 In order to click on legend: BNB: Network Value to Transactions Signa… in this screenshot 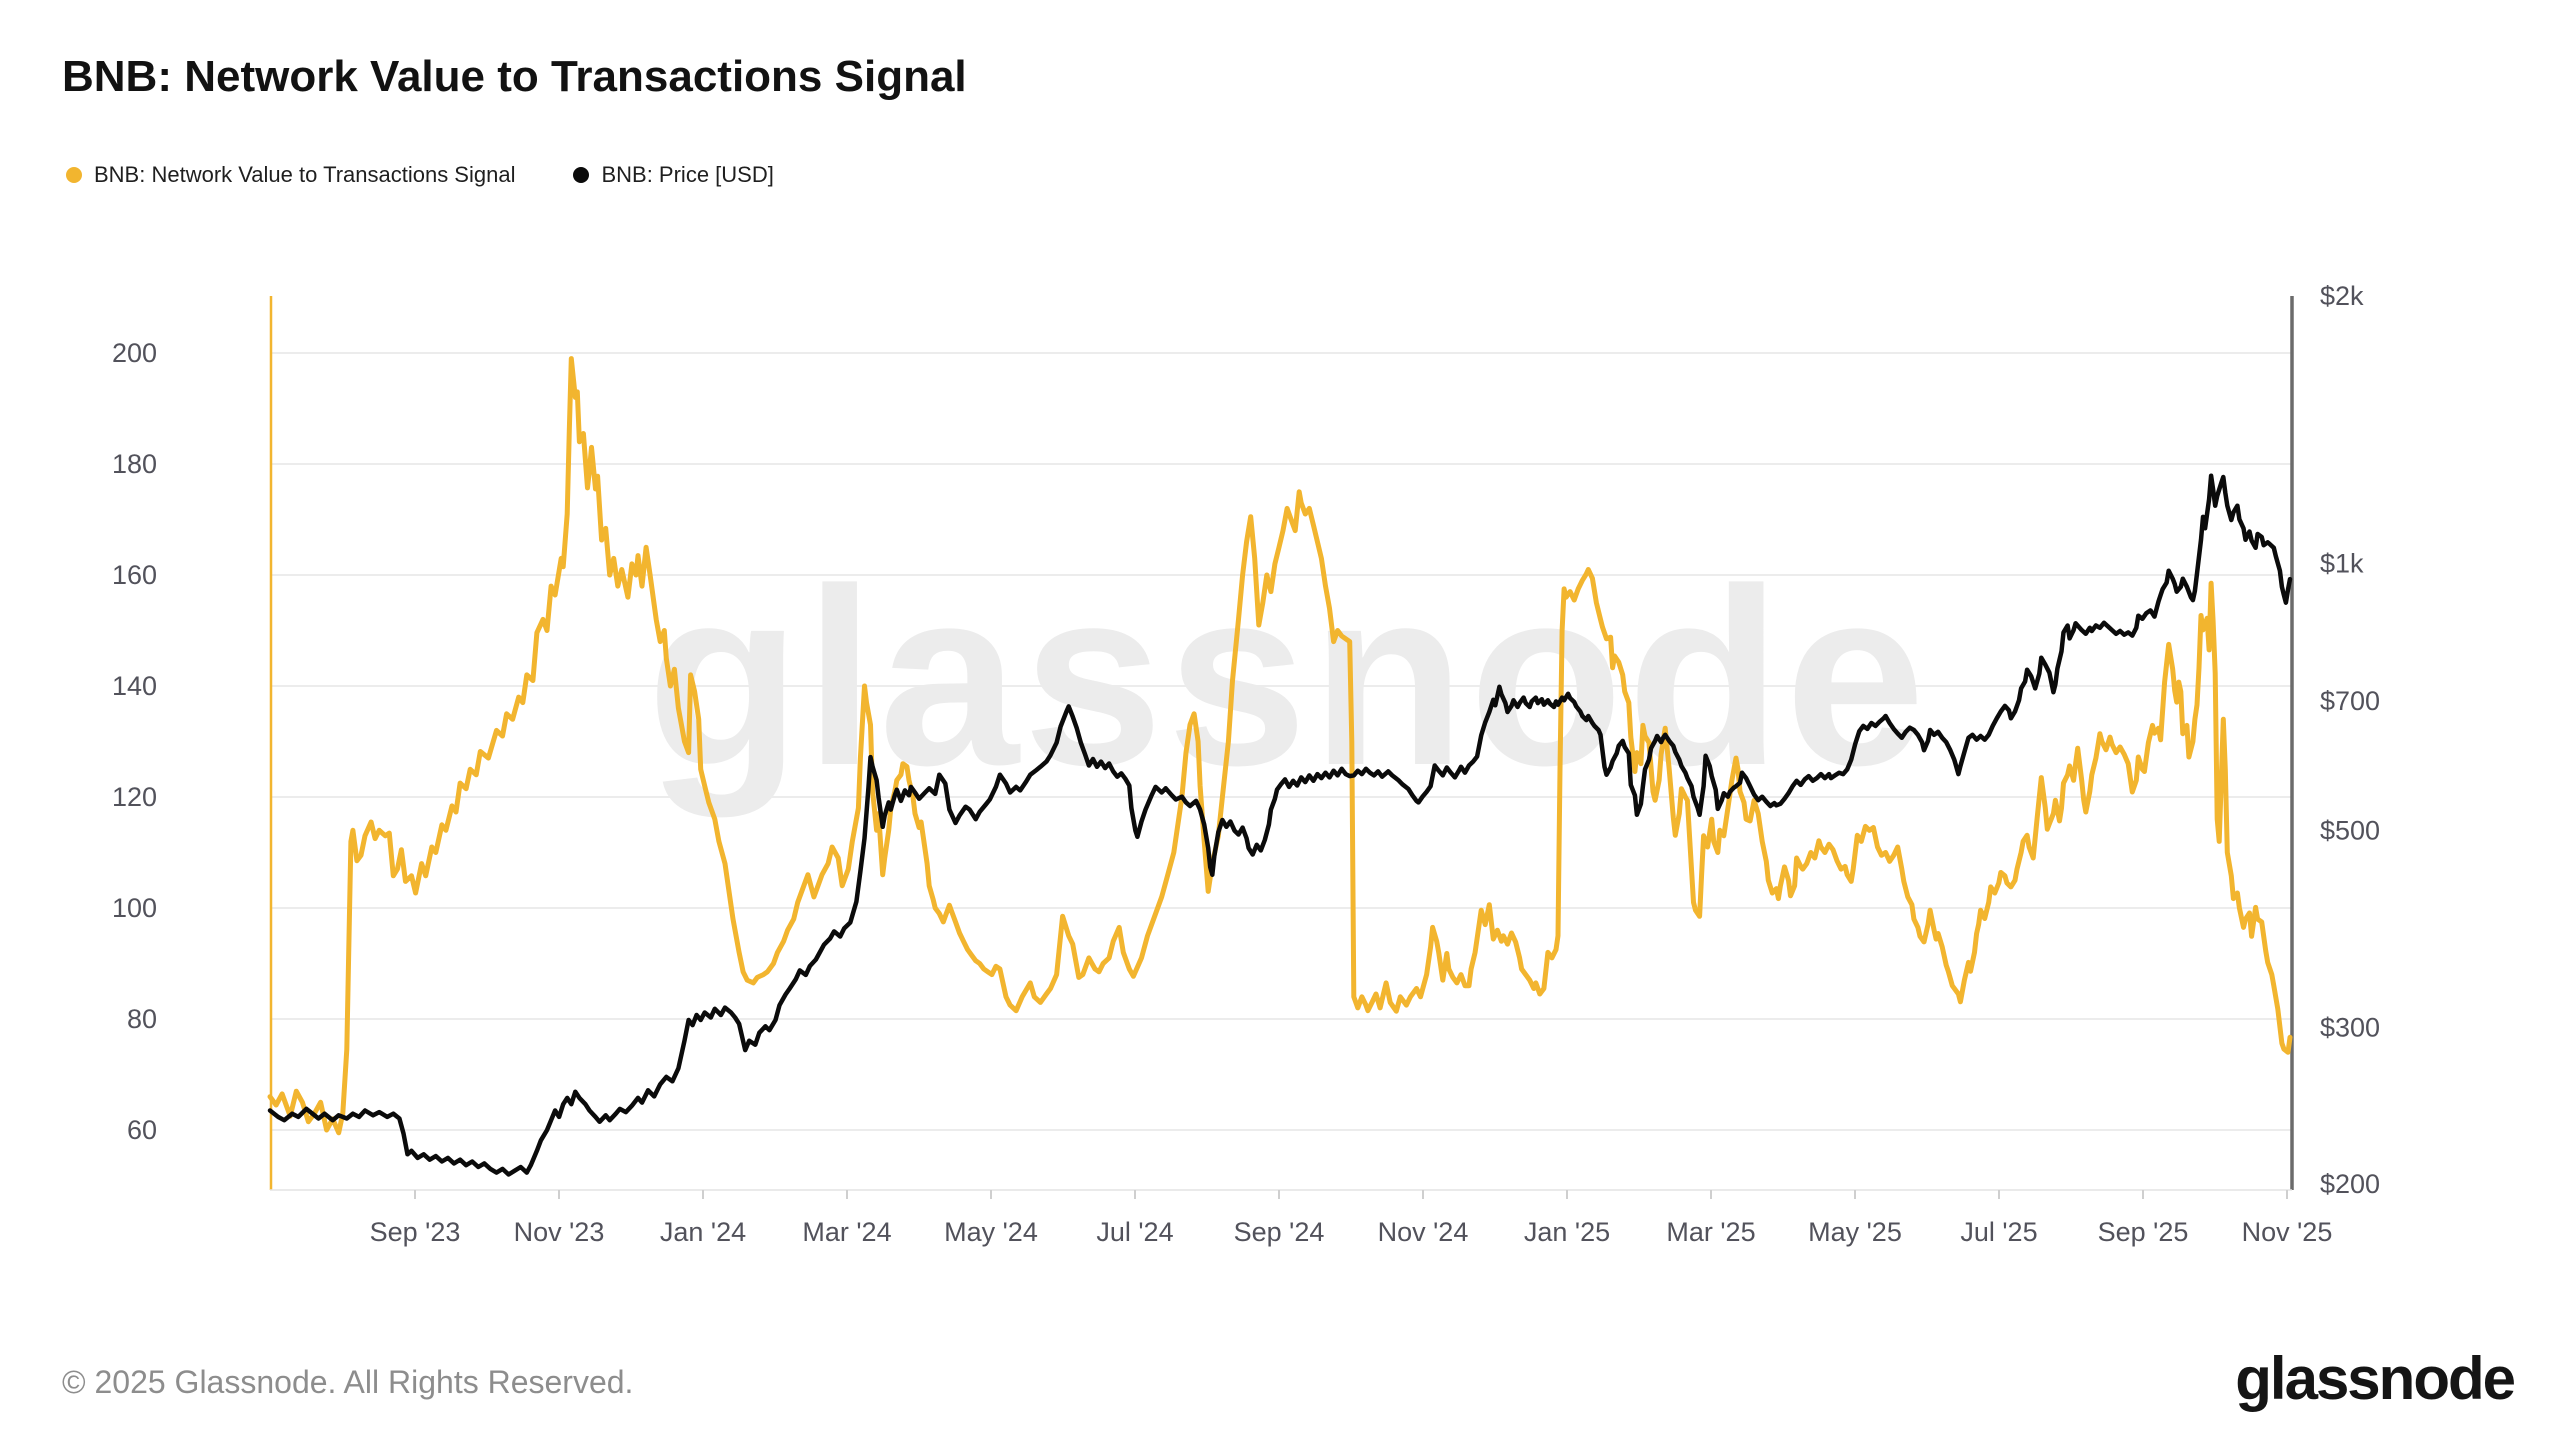, I will do `click(420, 175)`.